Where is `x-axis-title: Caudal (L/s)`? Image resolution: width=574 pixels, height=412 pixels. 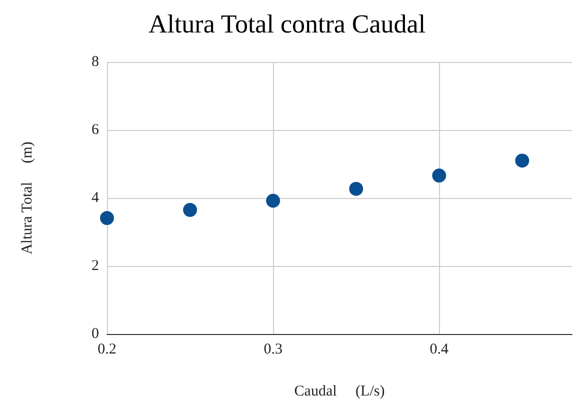 x-axis-title: Caudal (L/s) is located at coordinates (339, 392).